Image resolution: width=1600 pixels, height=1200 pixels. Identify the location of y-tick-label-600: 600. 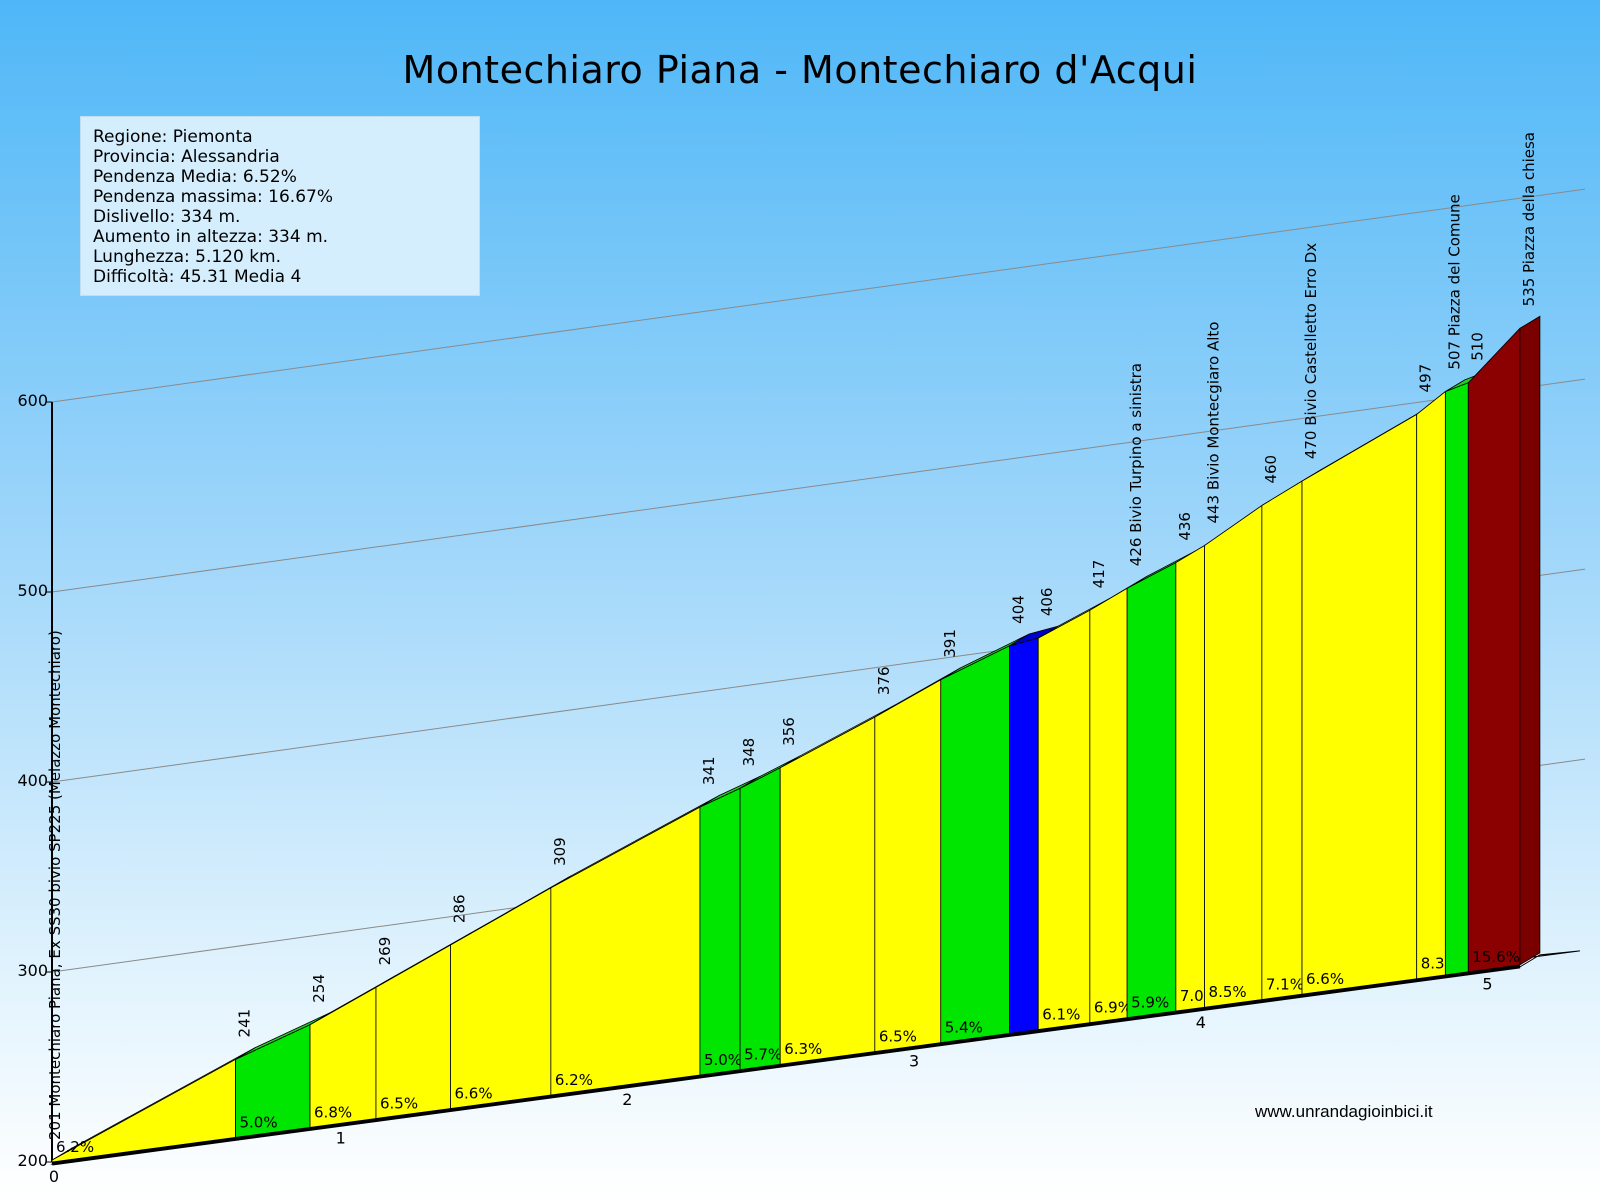
(32, 400).